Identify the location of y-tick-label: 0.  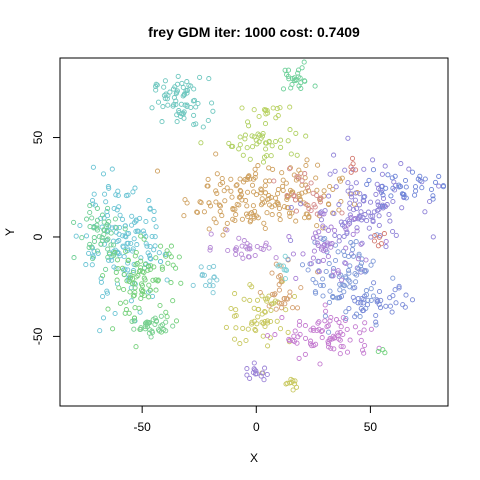
(38, 236).